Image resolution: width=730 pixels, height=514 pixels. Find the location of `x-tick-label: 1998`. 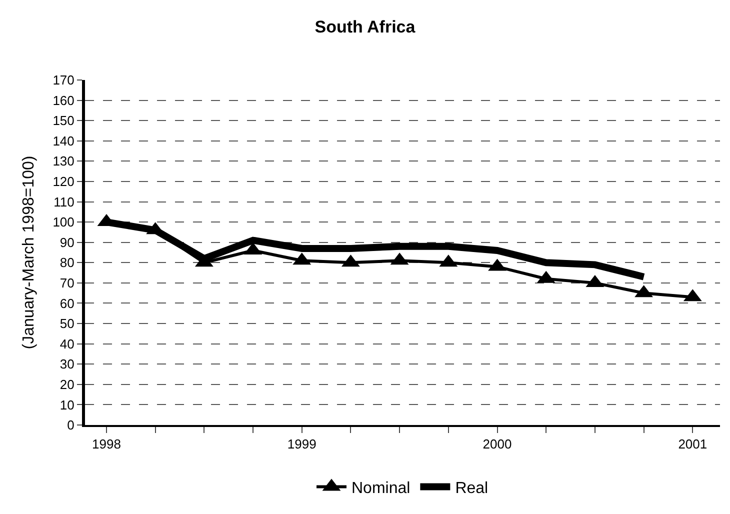

x-tick-label: 1998 is located at coordinates (106, 444).